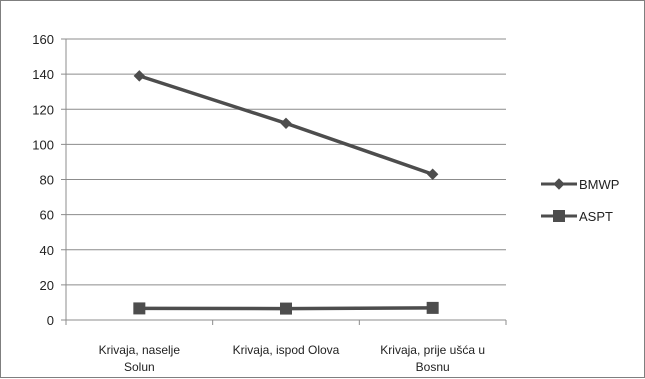 The image size is (645, 379). What do you see at coordinates (599, 184) in the screenshot?
I see `legend-label-bmwp: BMWP` at bounding box center [599, 184].